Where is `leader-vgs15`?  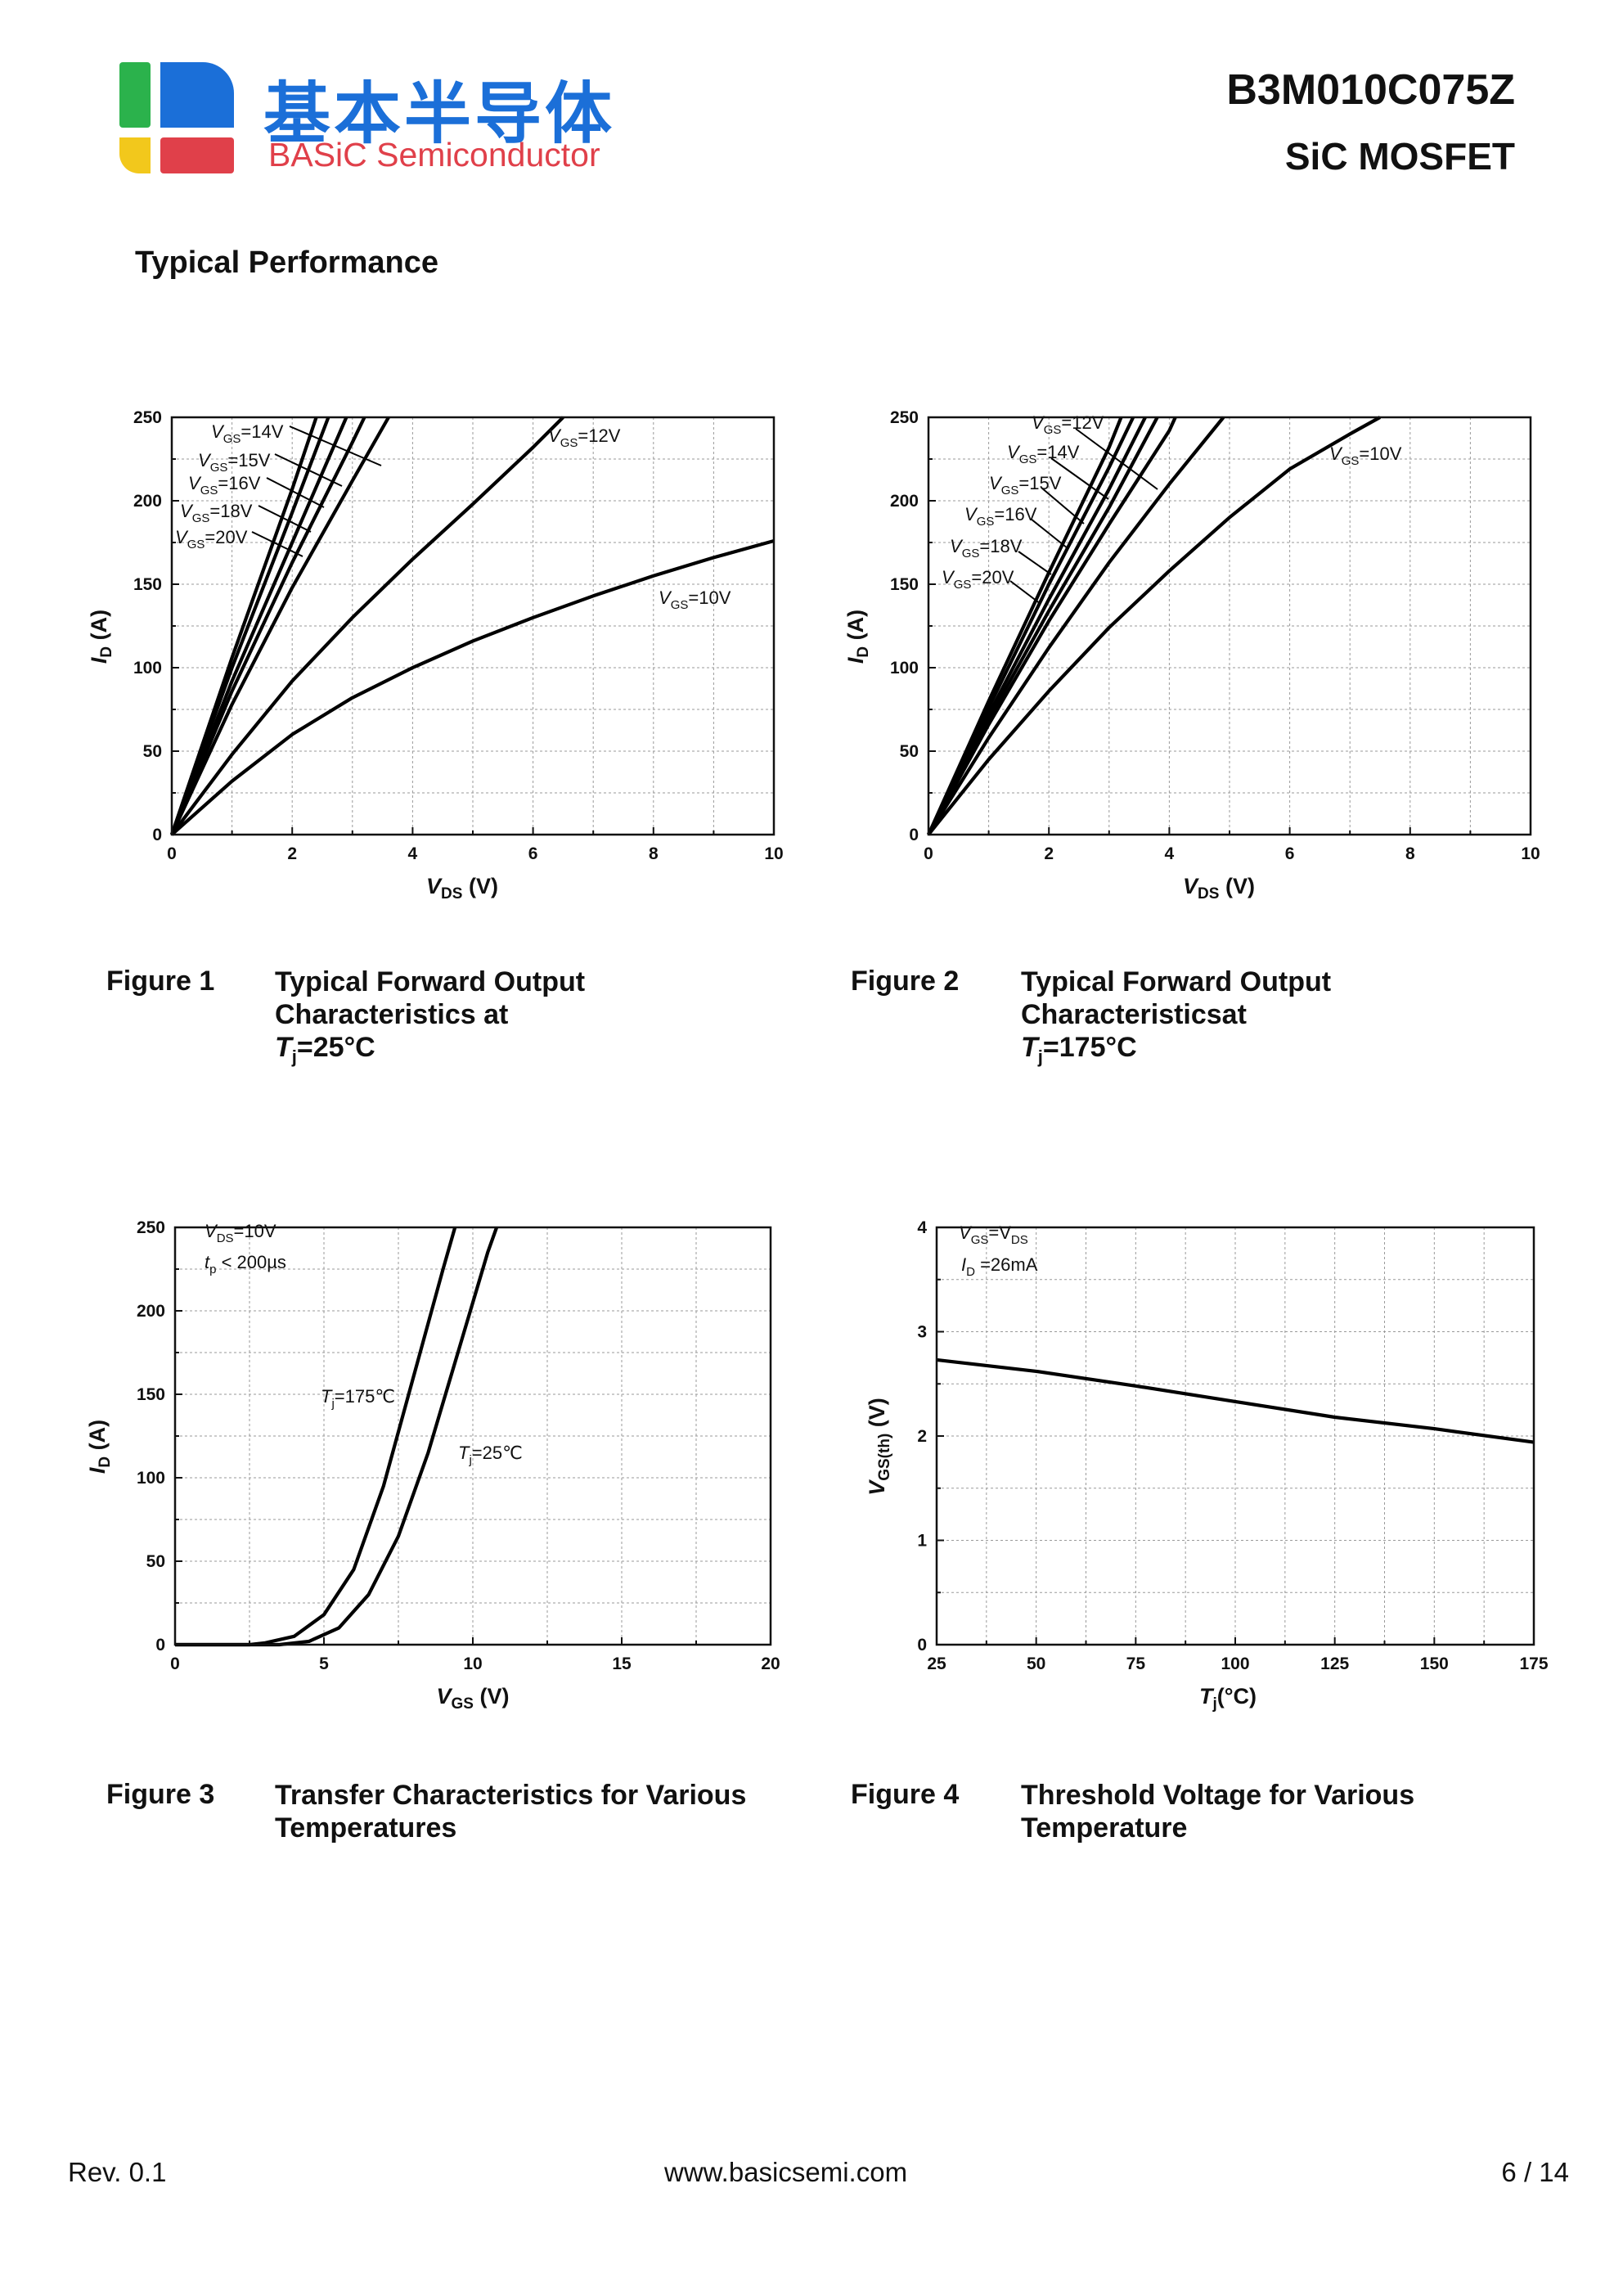 leader-vgs15 is located at coordinates (308, 470).